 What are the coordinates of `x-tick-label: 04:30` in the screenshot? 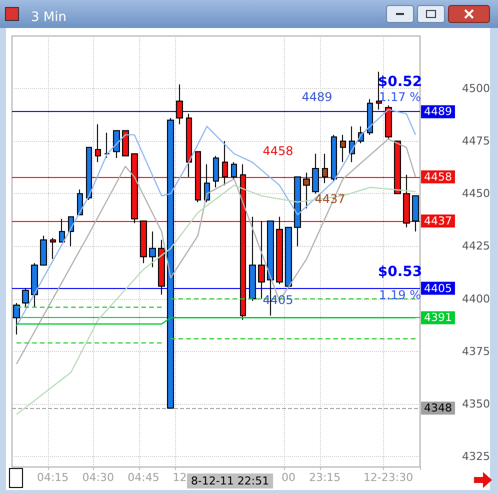 It's located at (98, 477).